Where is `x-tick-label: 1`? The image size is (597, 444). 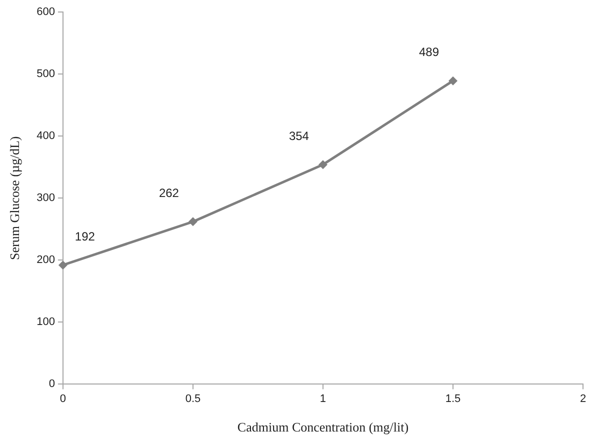
x-tick-label: 1 is located at coordinates (323, 398).